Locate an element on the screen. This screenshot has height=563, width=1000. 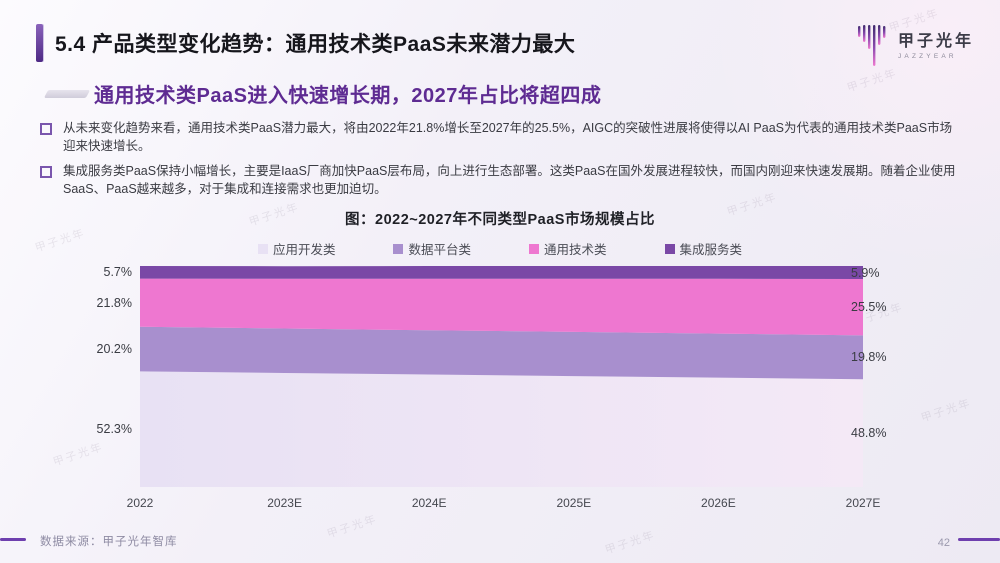
legend-item: 应用开发类 is located at coordinates (296, 248).